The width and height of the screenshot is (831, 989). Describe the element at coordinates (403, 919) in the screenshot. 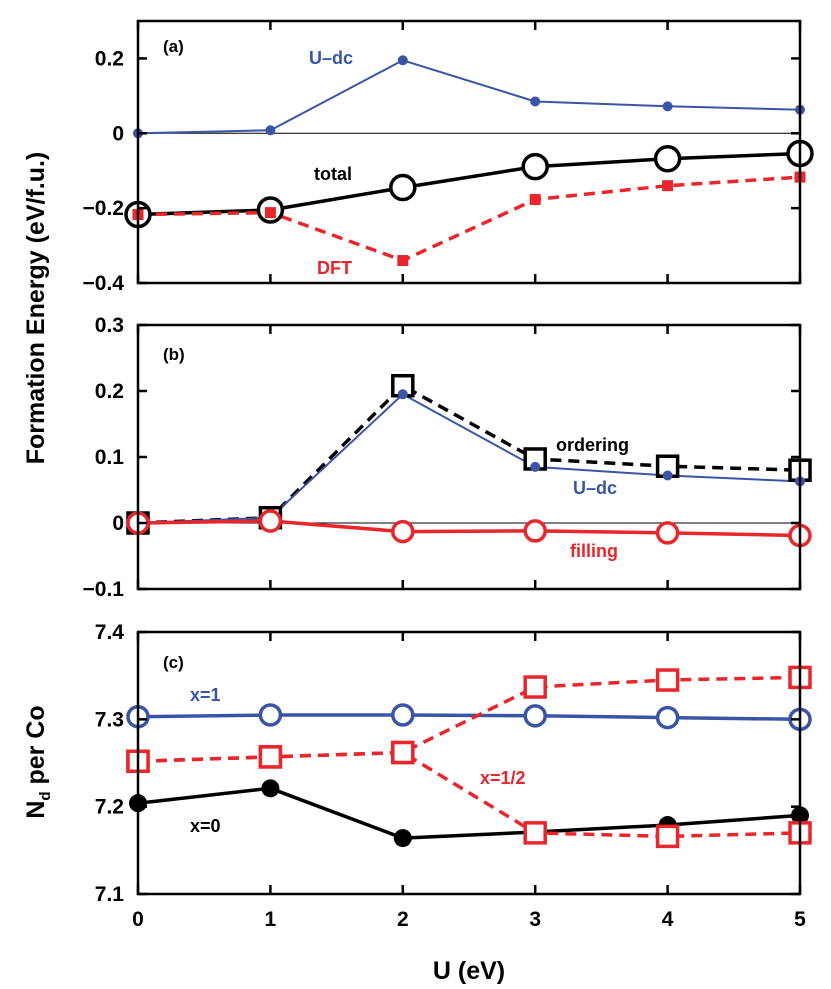

I see `xtick-label: 2` at that location.